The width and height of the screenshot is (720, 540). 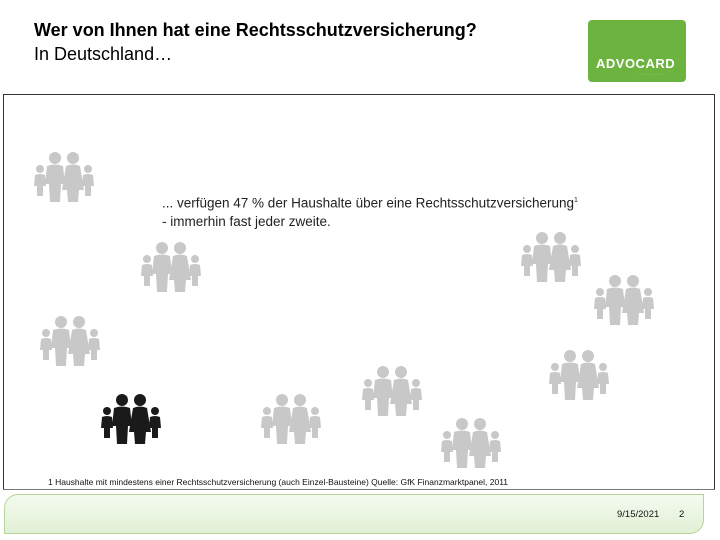 I want to click on divider, so click(x=359, y=489).